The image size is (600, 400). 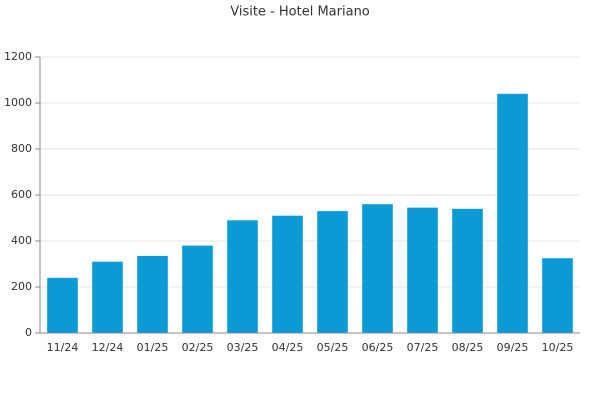 I want to click on x-tick-label: 10/25, so click(x=558, y=347).